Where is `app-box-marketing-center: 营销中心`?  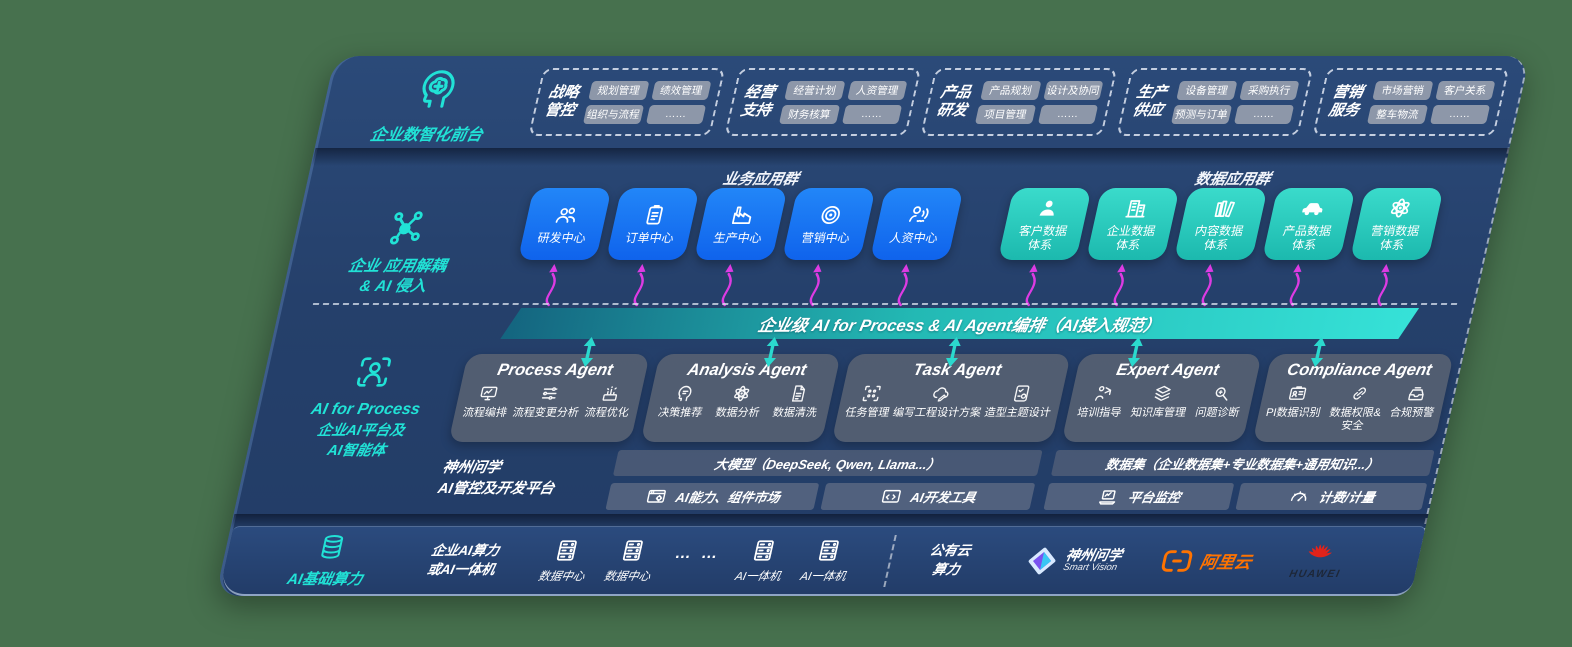 app-box-marketing-center: 营销中心 is located at coordinates (828, 224).